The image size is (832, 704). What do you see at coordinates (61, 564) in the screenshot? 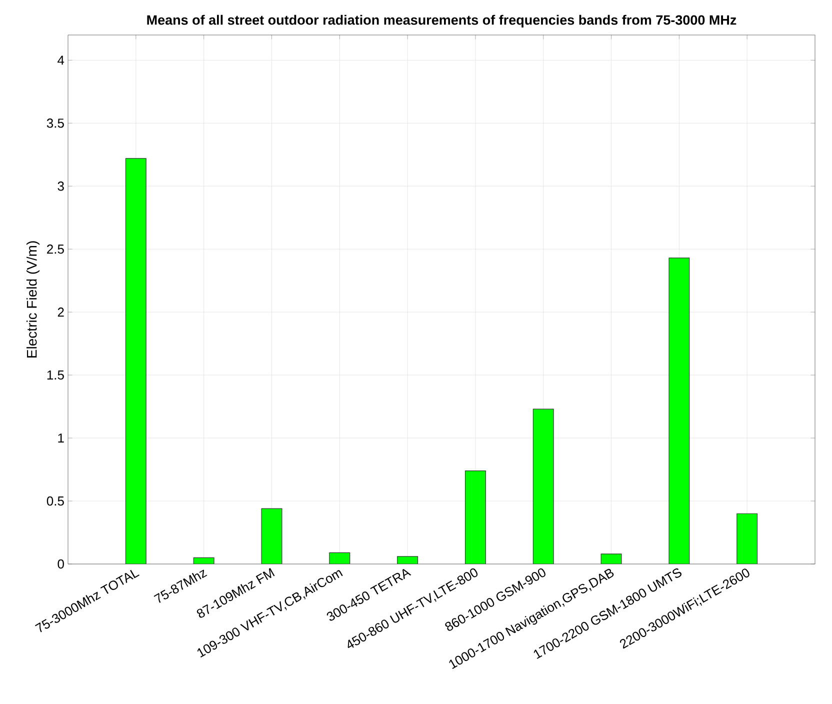
I see `y-tick-label: 0` at bounding box center [61, 564].